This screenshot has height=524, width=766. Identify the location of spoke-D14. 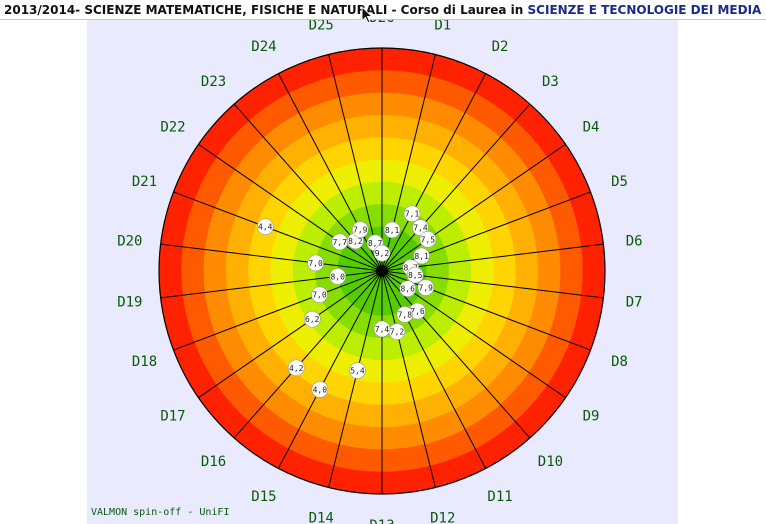
(355, 379).